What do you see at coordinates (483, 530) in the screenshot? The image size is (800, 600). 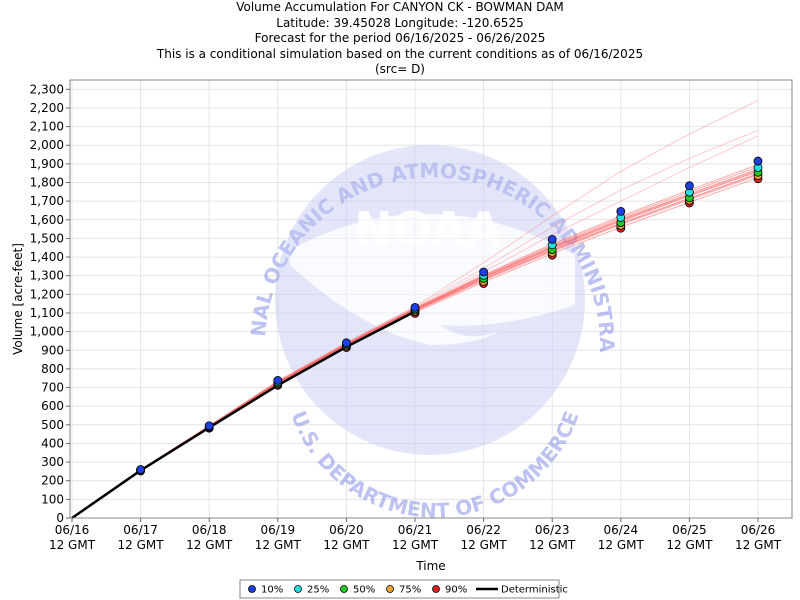 I see `x-tick-label-date: 06/22` at bounding box center [483, 530].